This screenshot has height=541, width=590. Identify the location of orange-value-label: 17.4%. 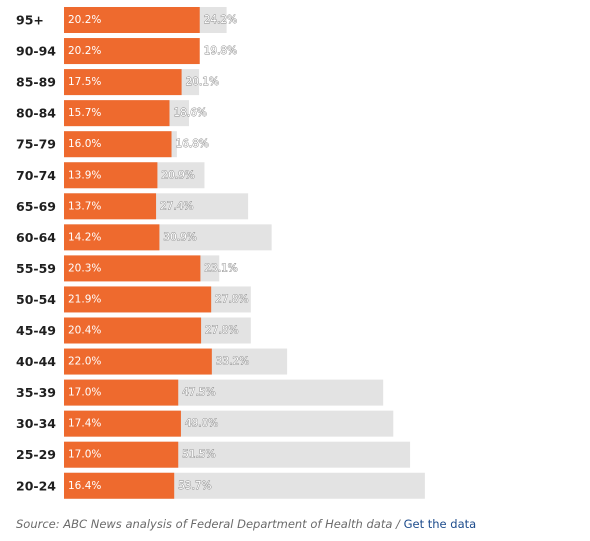
(84, 424).